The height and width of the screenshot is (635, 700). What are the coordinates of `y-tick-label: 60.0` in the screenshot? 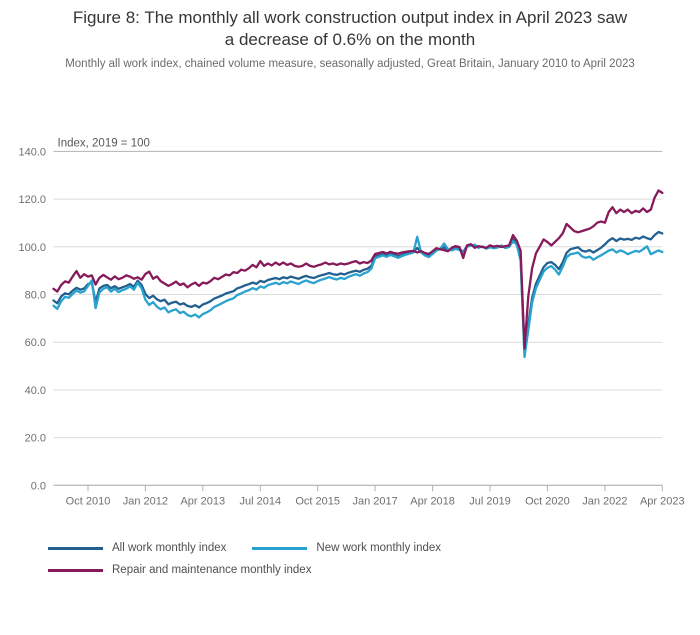 It's located at (35, 343).